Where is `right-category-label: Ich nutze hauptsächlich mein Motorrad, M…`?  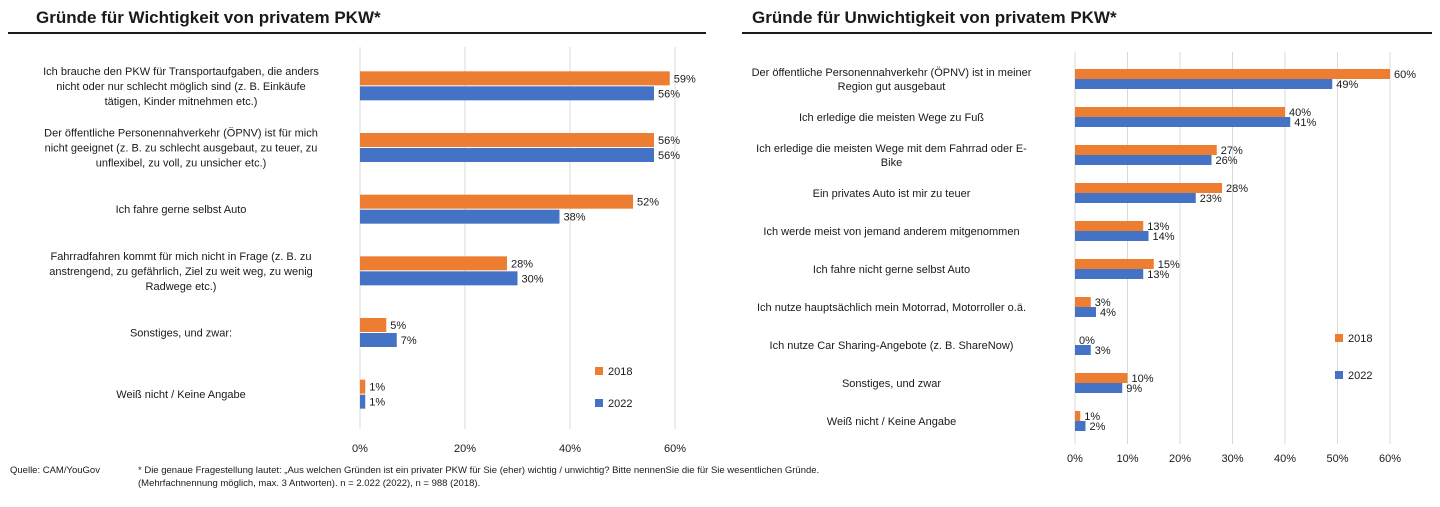
right-category-label: Ich nutze hauptsächlich mein Motorrad, M… is located at coordinates (891, 308).